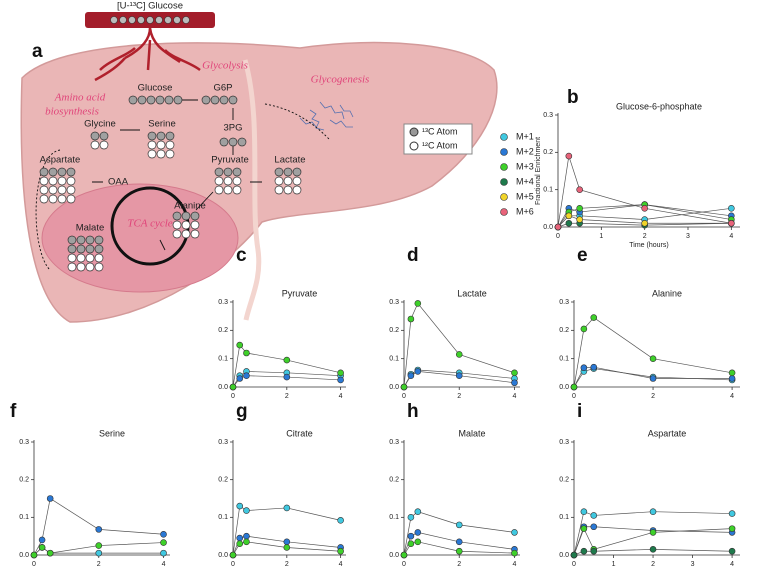 The width and height of the screenshot is (759, 576). I want to click on panel-letter: d, so click(413, 255).